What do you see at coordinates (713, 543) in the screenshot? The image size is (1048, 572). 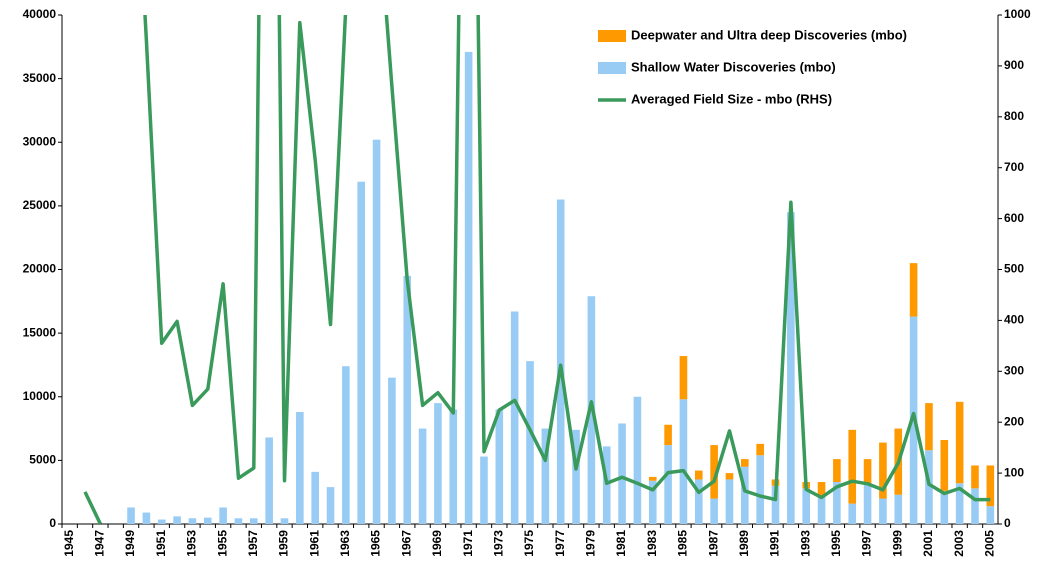 I see `x-tick-label: 1987` at bounding box center [713, 543].